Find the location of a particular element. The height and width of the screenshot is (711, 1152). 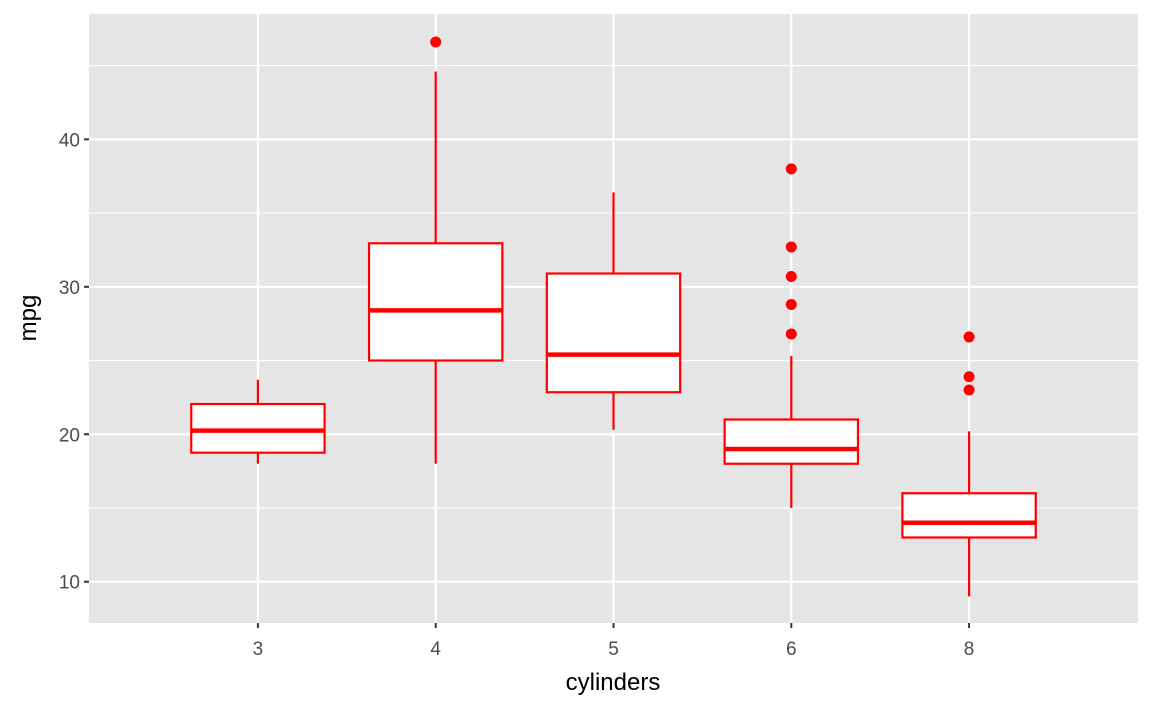

x-tick-label: 5 is located at coordinates (613, 649).